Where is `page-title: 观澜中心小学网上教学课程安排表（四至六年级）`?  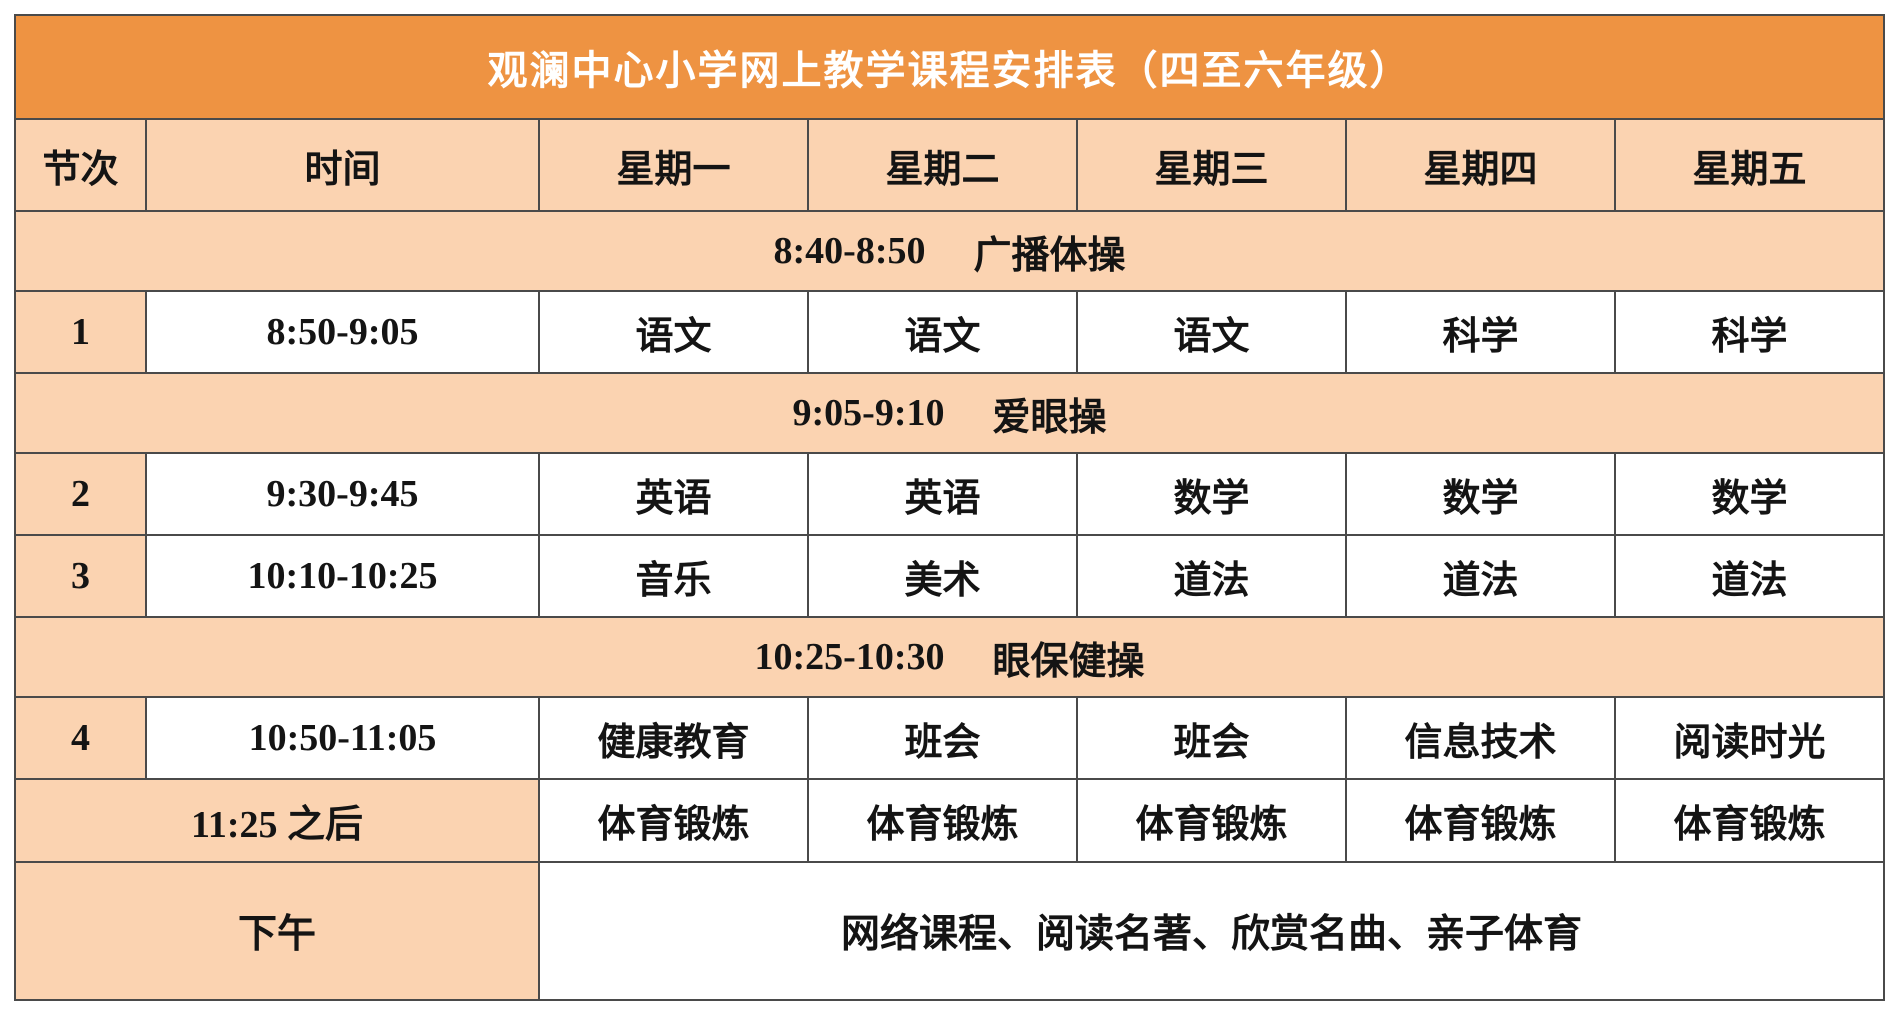
page-title: 观澜中心小学网上教学课程安排表（四至六年级） is located at coordinates (949, 67).